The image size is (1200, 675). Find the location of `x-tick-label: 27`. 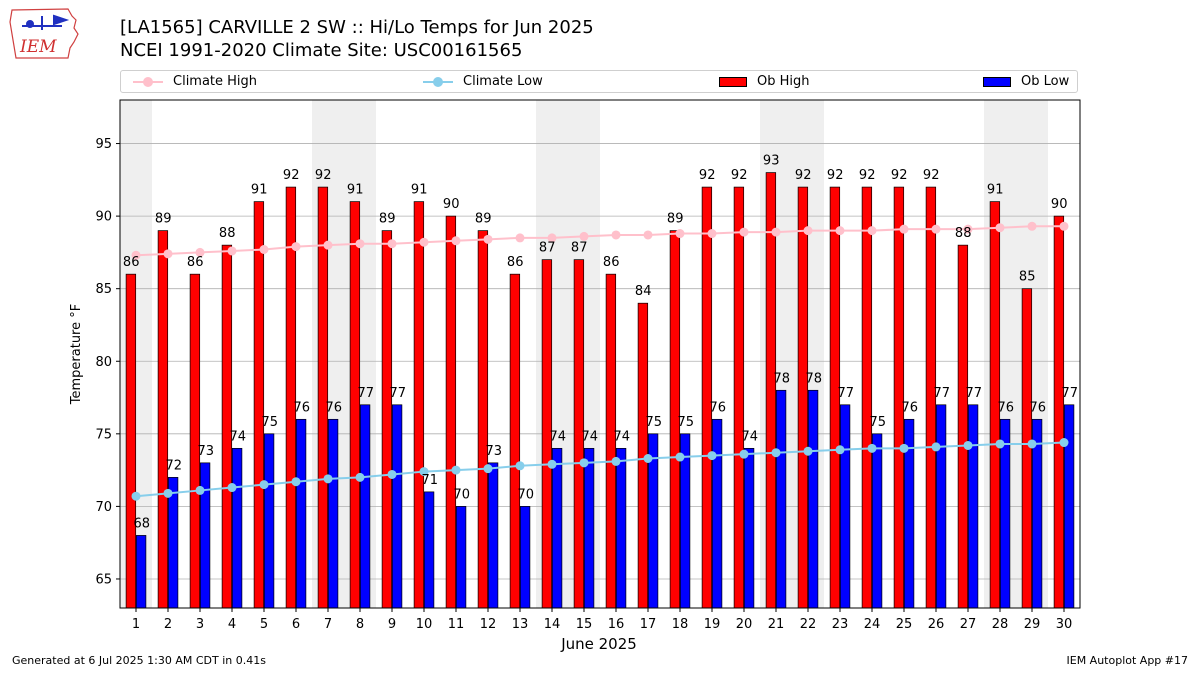

x-tick-label: 27 is located at coordinates (968, 624).